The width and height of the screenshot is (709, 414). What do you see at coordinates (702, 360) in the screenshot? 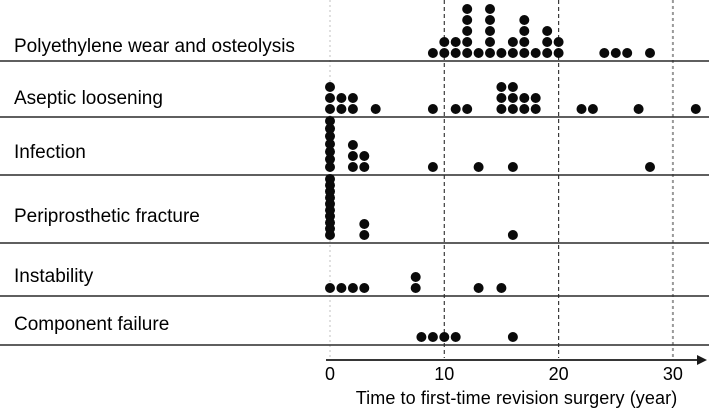
I see `axis-arrow-icon` at bounding box center [702, 360].